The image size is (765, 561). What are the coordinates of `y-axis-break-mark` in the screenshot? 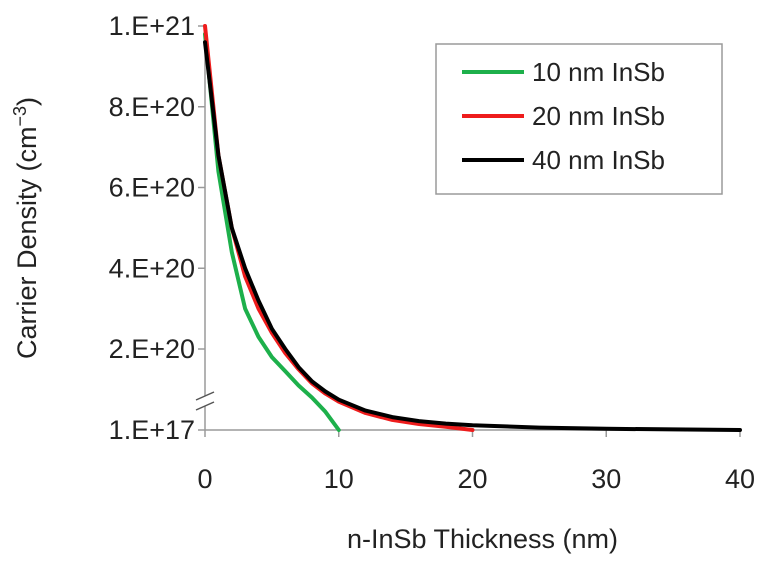 It's located at (205, 401).